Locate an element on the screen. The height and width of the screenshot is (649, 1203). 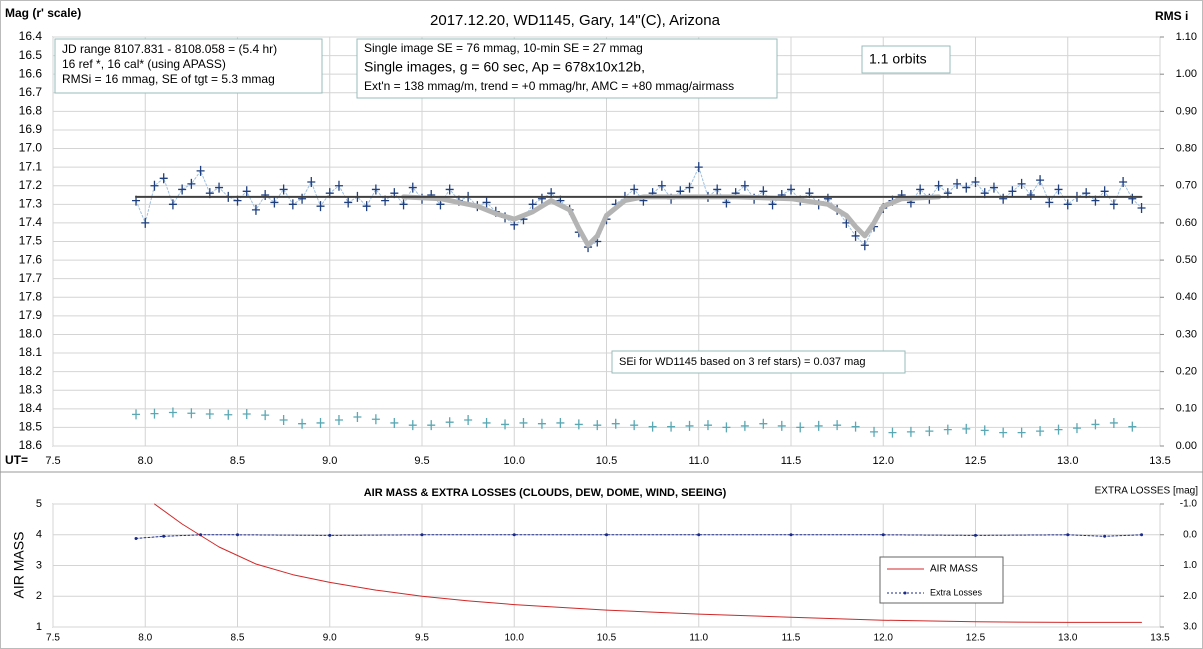
x-tick-label: 8.5 is located at coordinates (237, 461).